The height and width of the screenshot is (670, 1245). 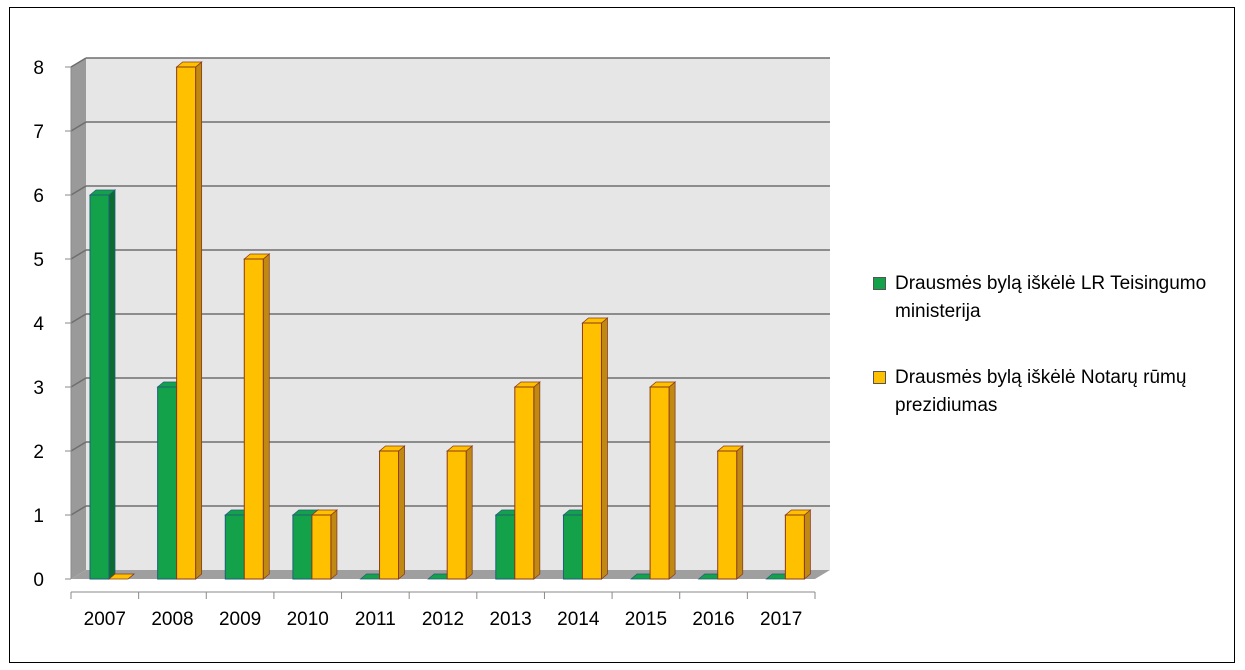 What do you see at coordinates (38, 324) in the screenshot?
I see `y-tick-label: 4` at bounding box center [38, 324].